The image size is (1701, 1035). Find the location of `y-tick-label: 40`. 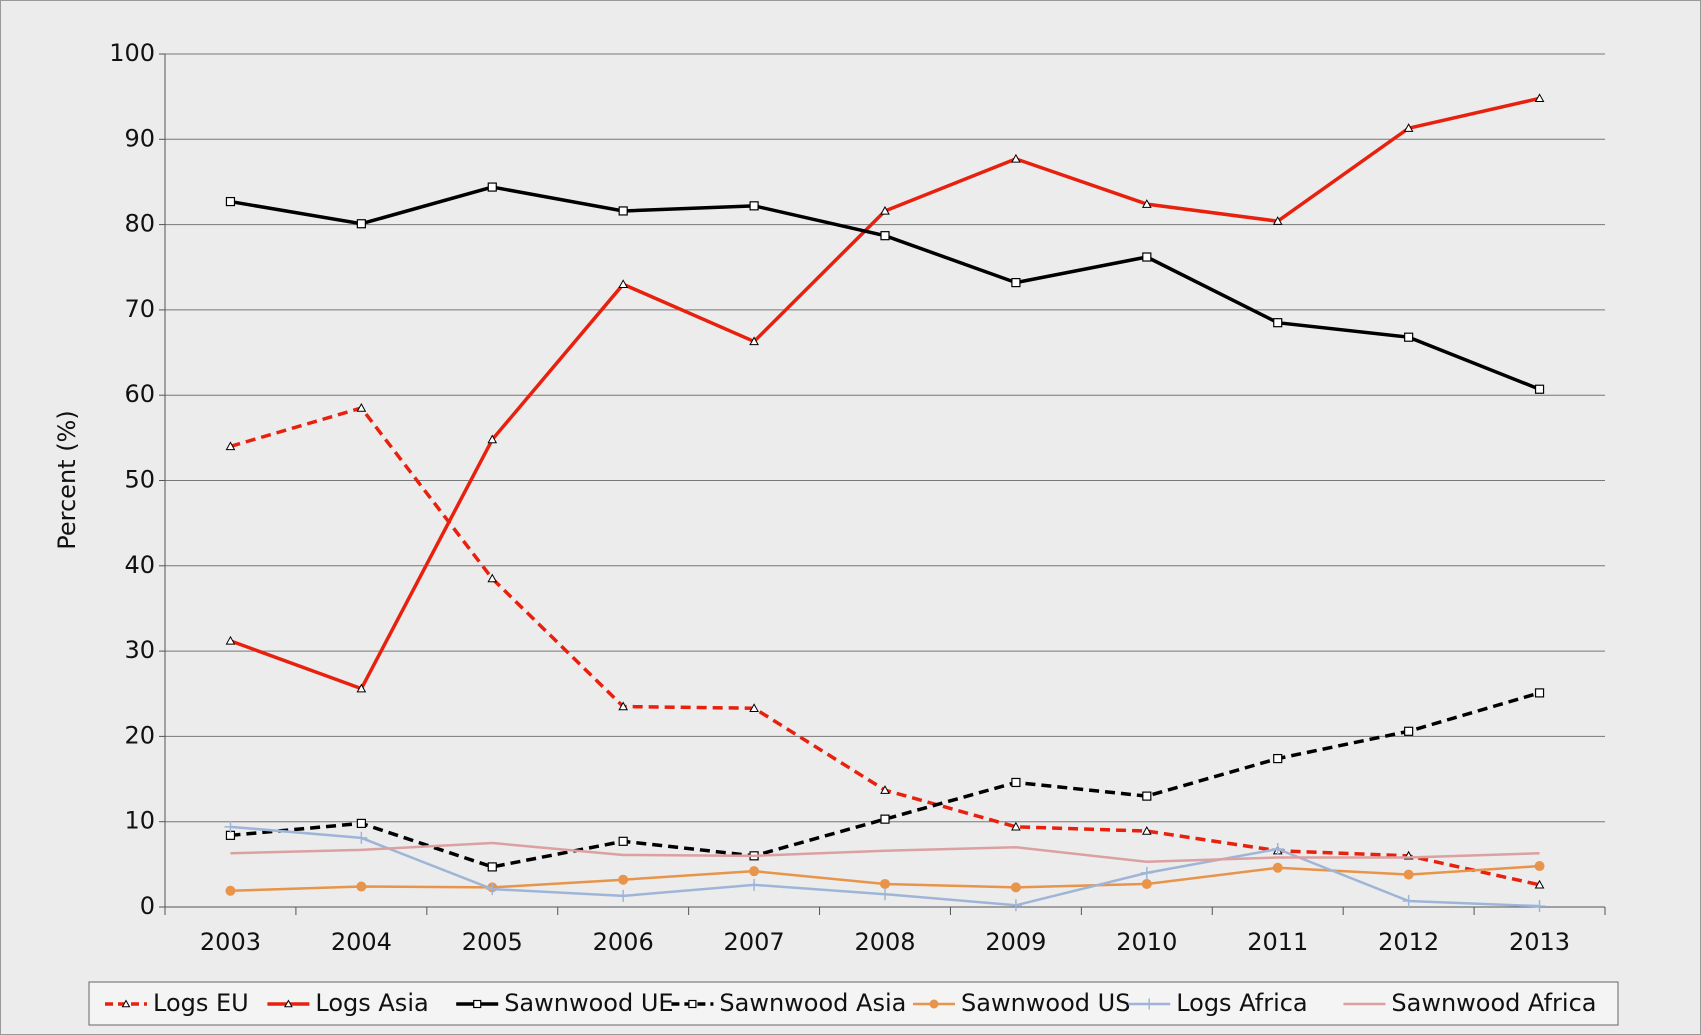

y-tick-label: 40 is located at coordinates (139, 565).